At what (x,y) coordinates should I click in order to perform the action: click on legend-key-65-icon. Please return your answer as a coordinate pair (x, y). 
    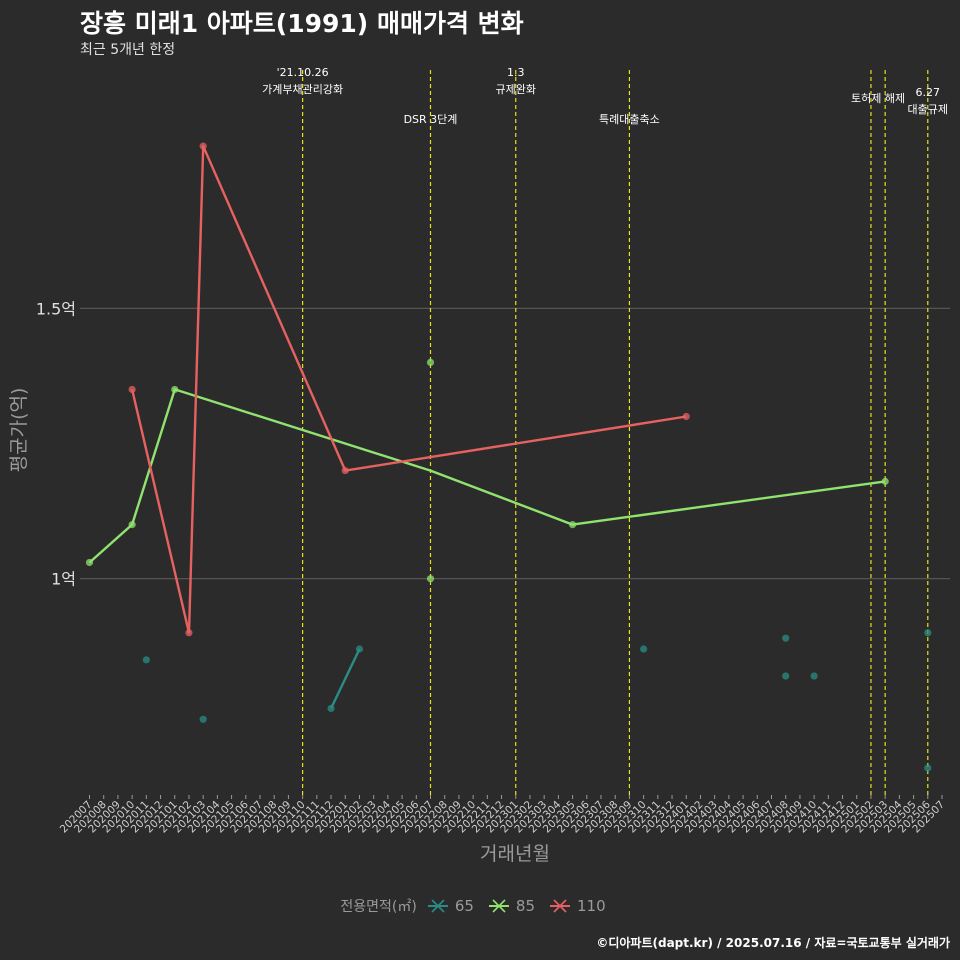
    Looking at the image, I should click on (437, 906).